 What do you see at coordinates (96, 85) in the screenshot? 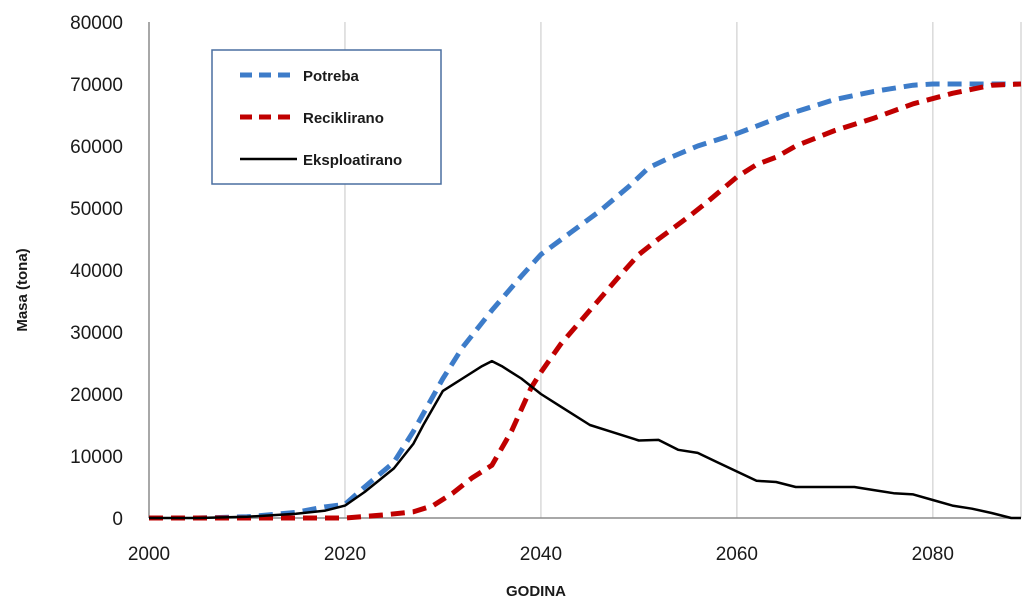
I see `y-tick-label-70000: 70000` at bounding box center [96, 85].